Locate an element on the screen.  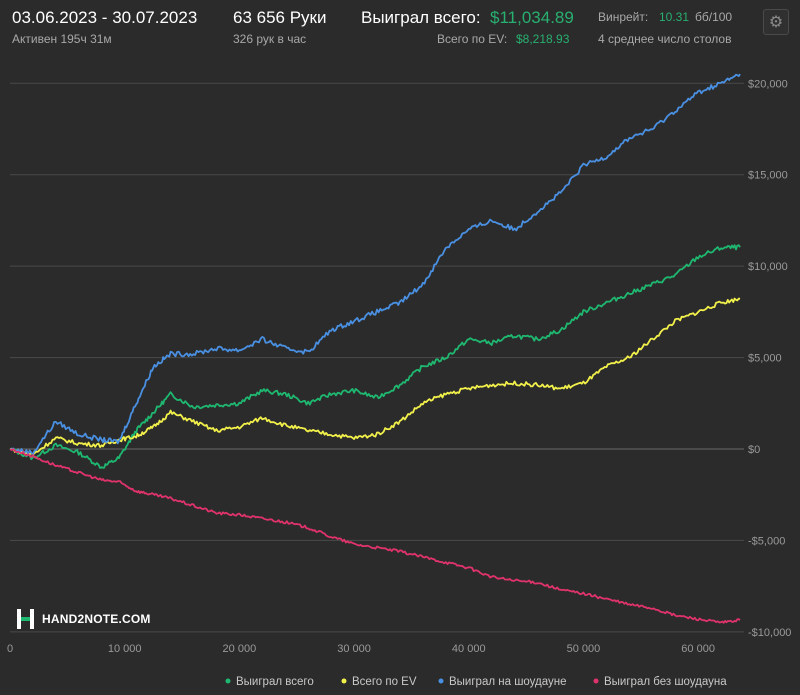
brand-logo: HAND2NOTE.COM is located at coordinates (83, 619).